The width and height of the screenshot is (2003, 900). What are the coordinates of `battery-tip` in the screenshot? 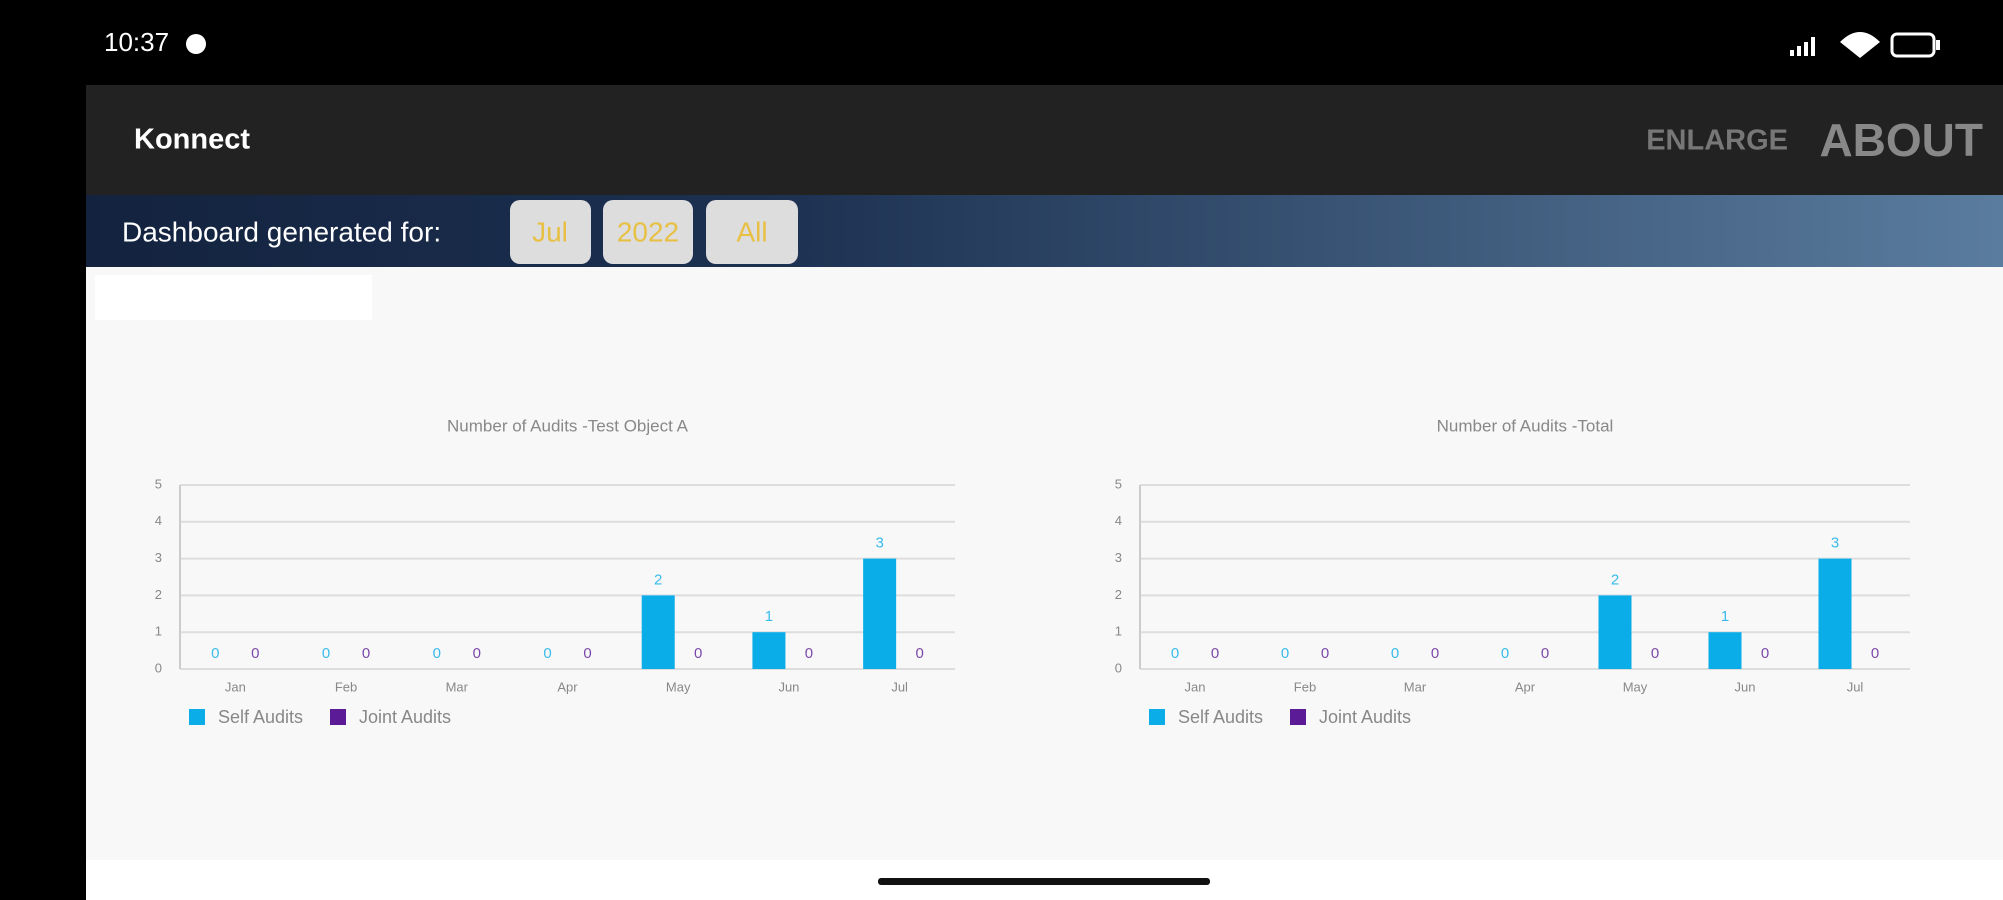 It's located at (1938, 45).